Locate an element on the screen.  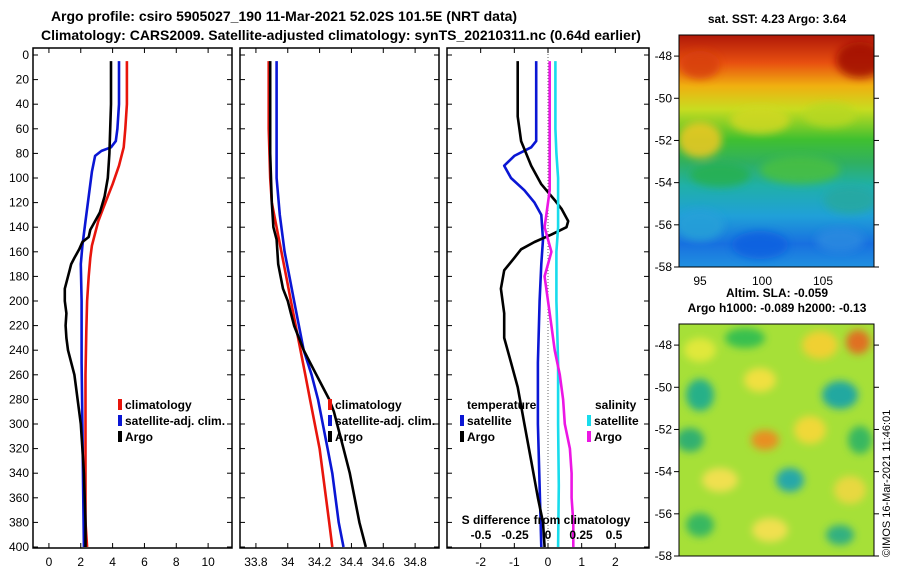
x-tick-label: 1 is located at coordinates (581, 562).